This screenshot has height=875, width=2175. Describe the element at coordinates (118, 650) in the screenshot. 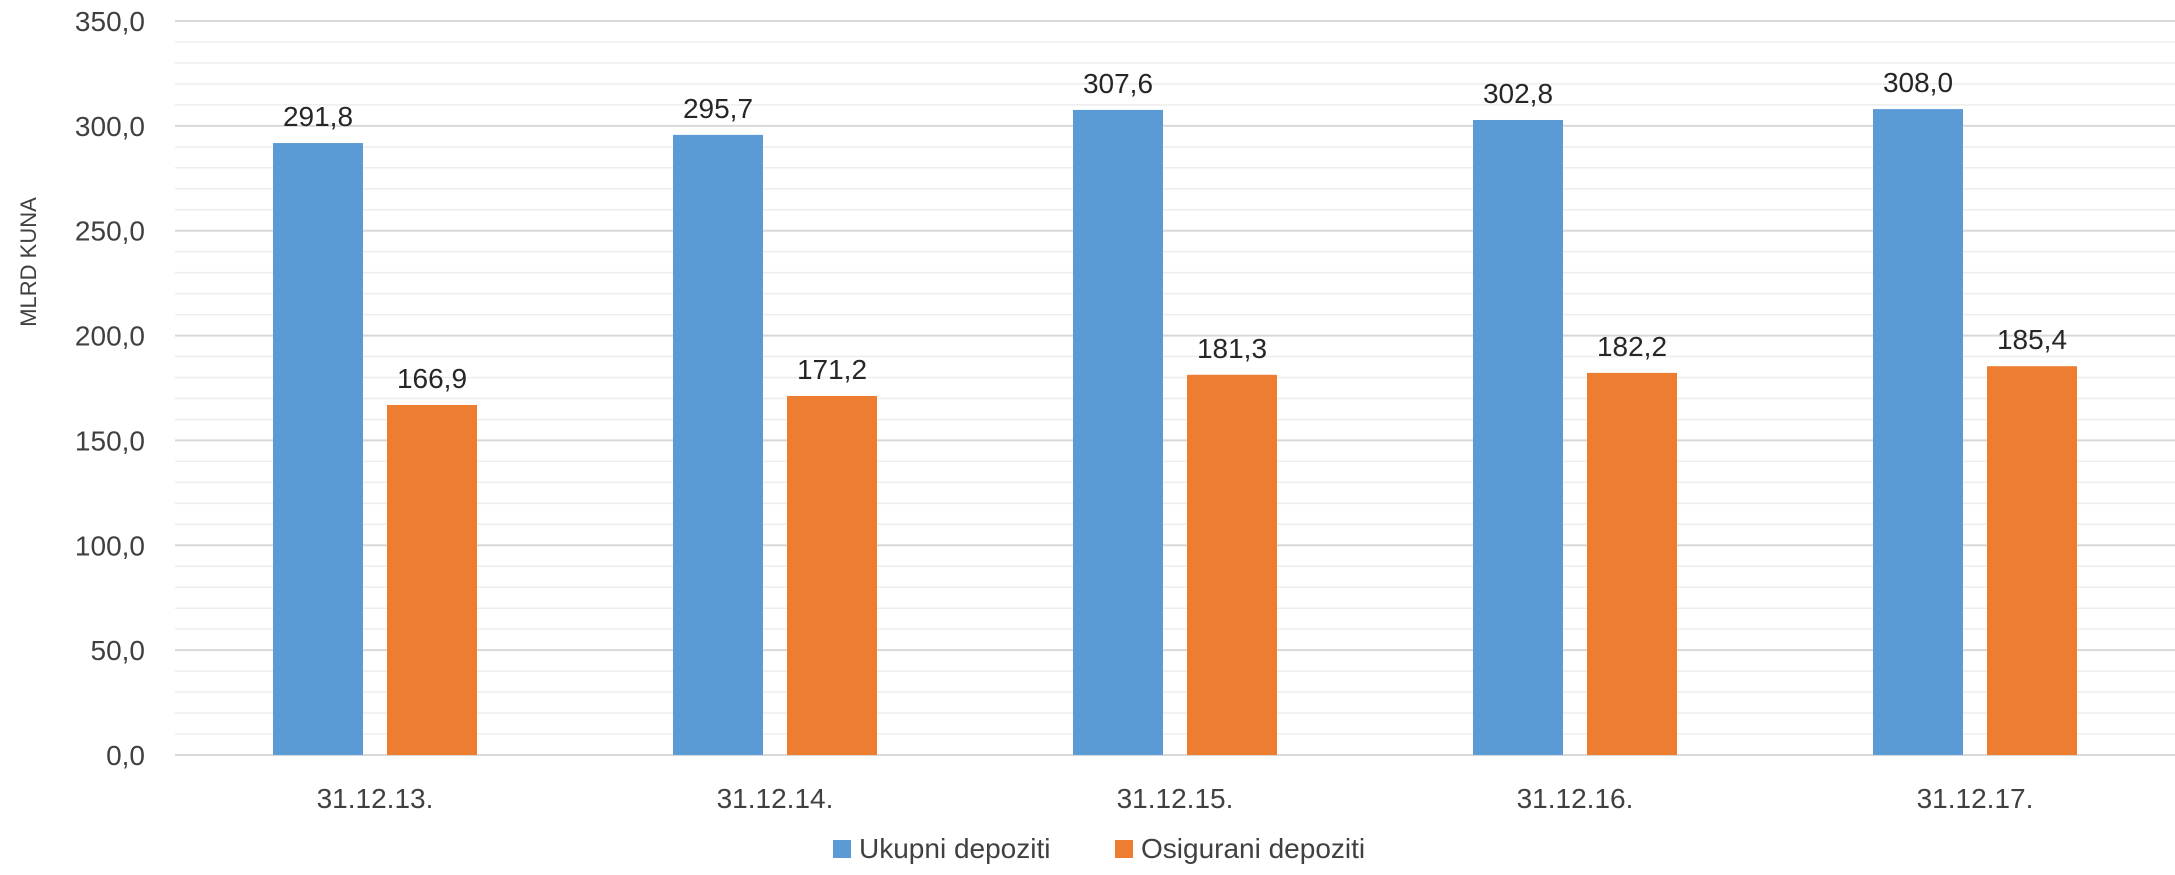

I see `y-tick-label: 50,0` at that location.